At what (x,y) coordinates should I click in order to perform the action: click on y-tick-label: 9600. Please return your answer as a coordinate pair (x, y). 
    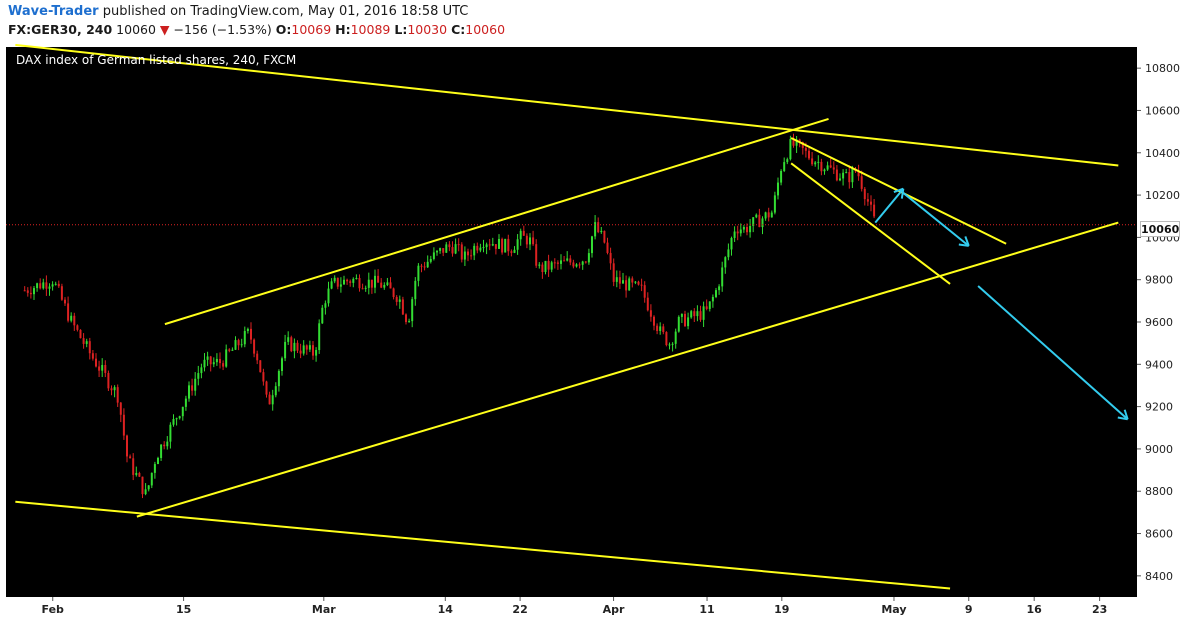
    Looking at the image, I should click on (1159, 322).